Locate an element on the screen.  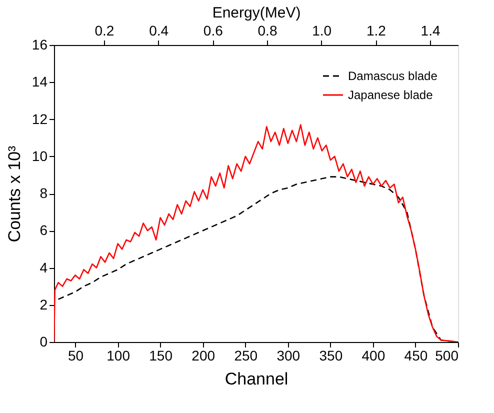
y-tick-label: 6 is located at coordinates (44, 230).